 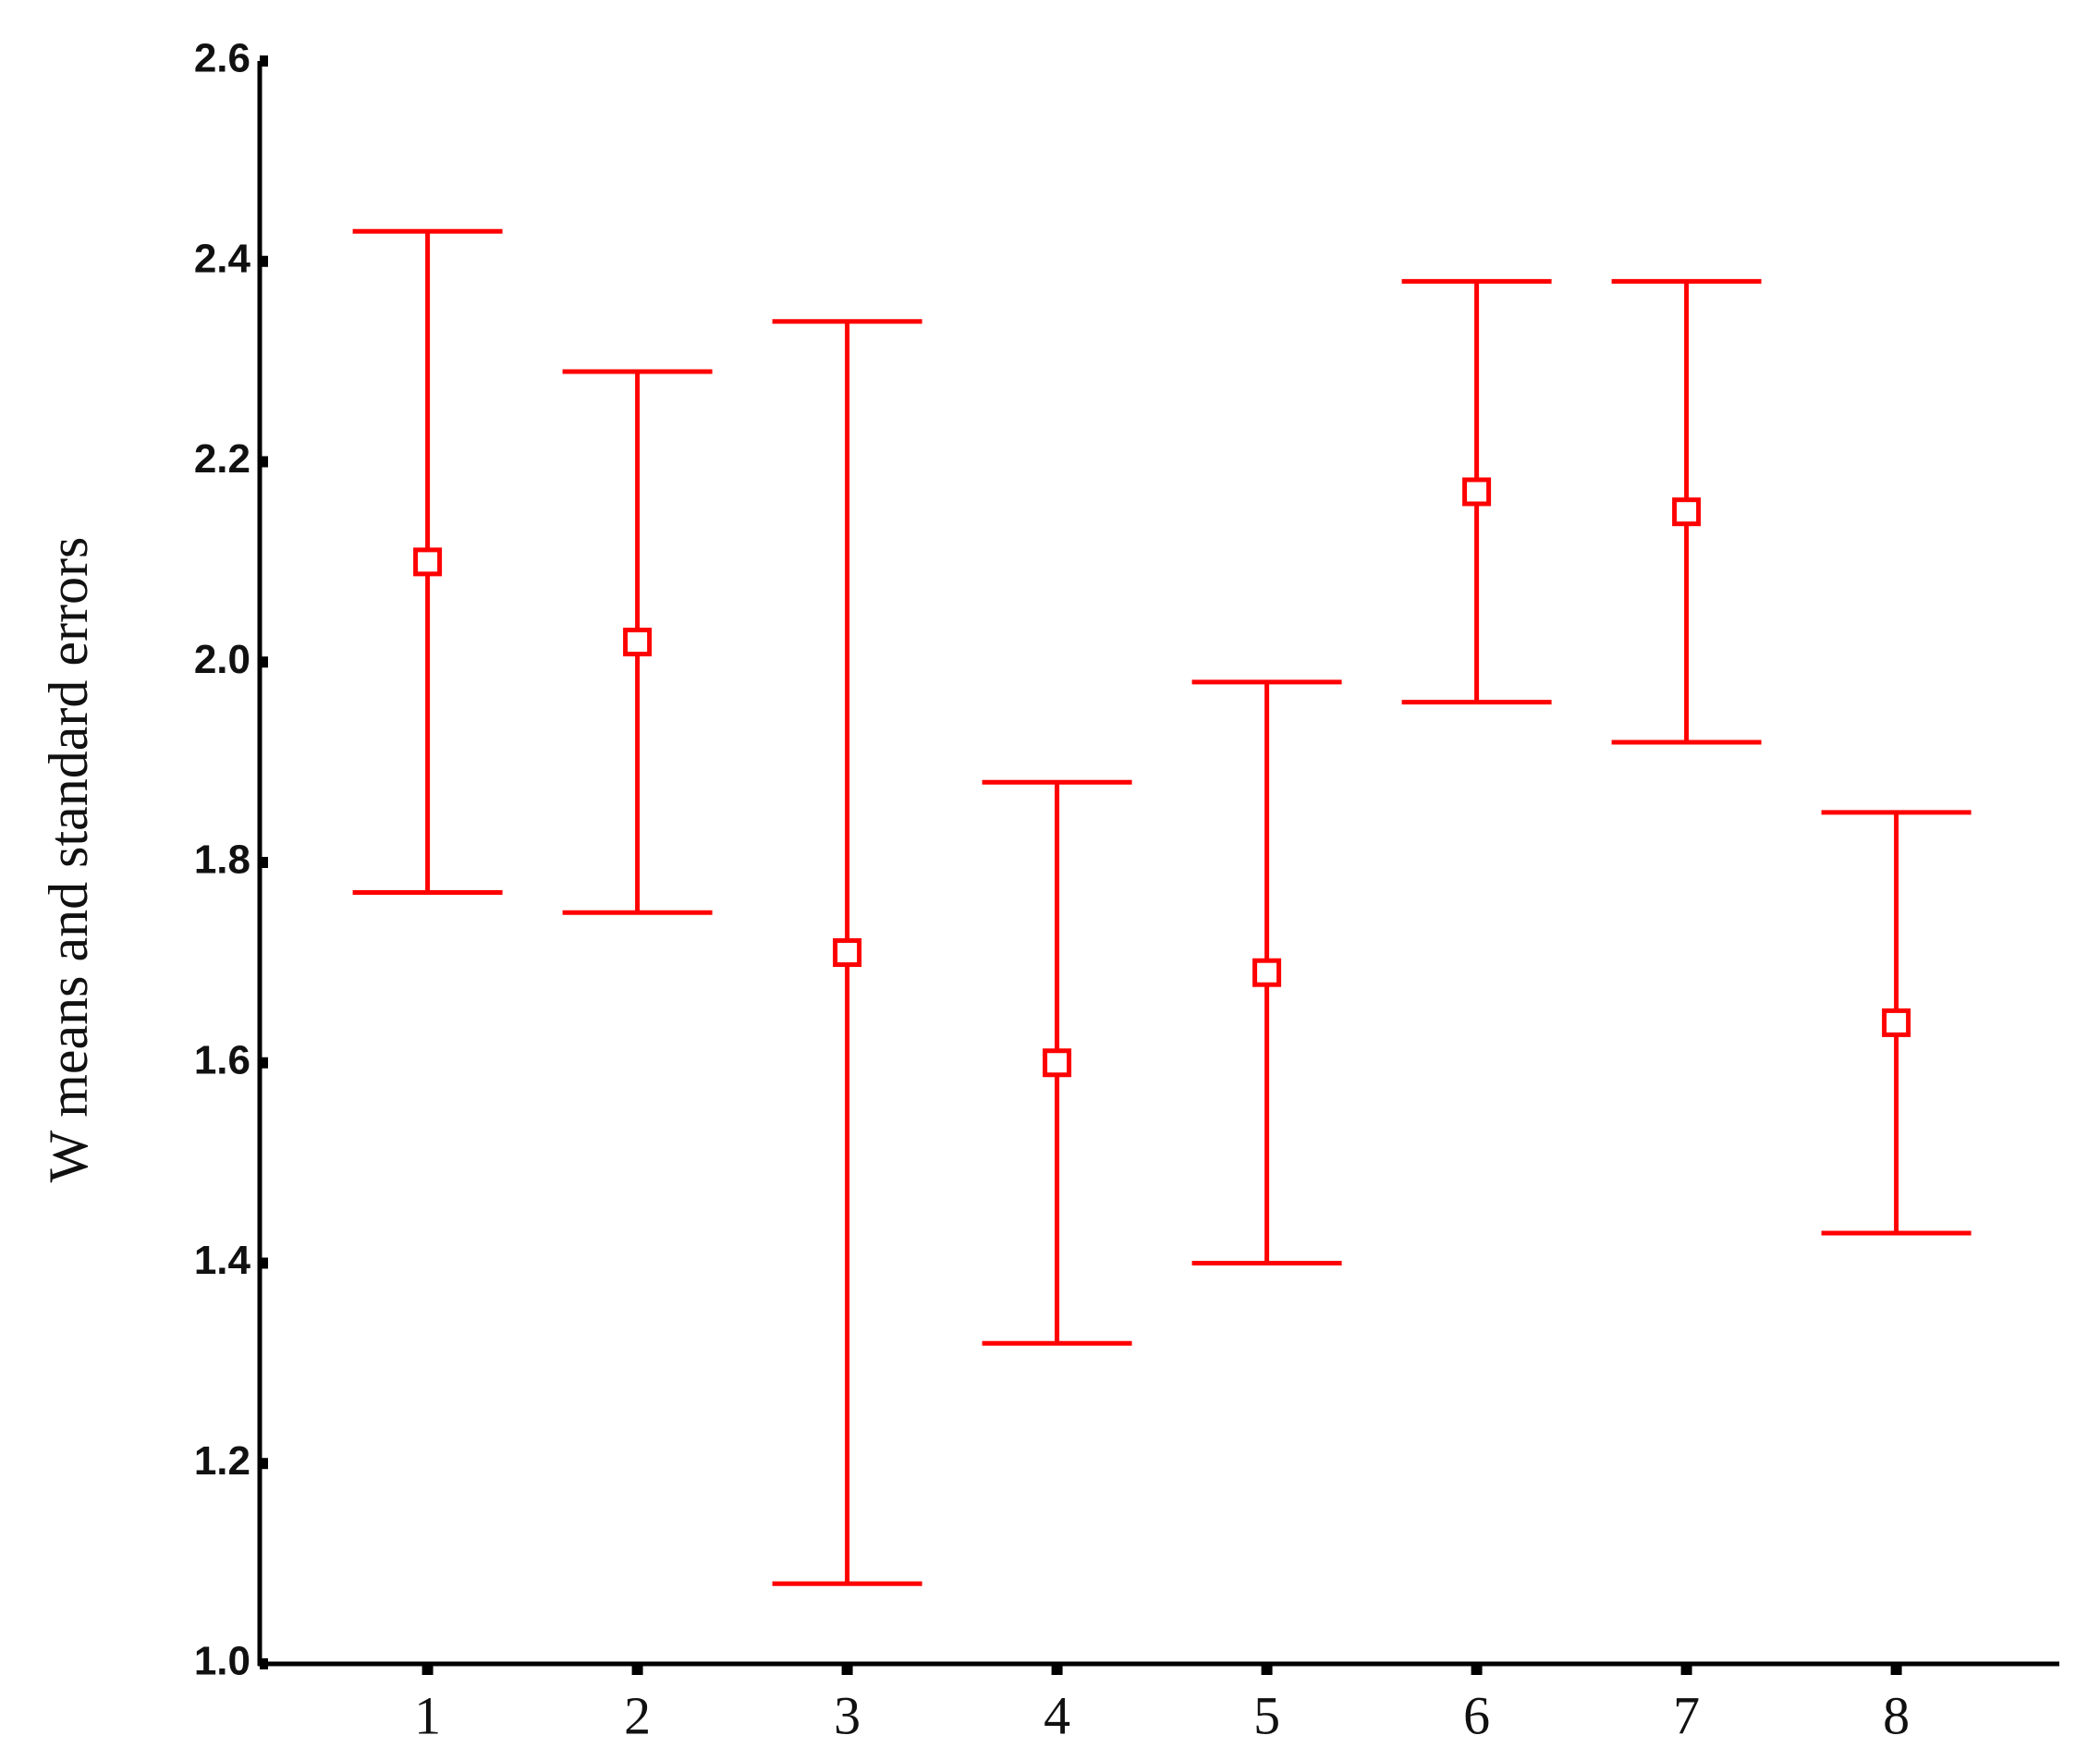 I want to click on x-tick-label: 2, so click(x=638, y=1715).